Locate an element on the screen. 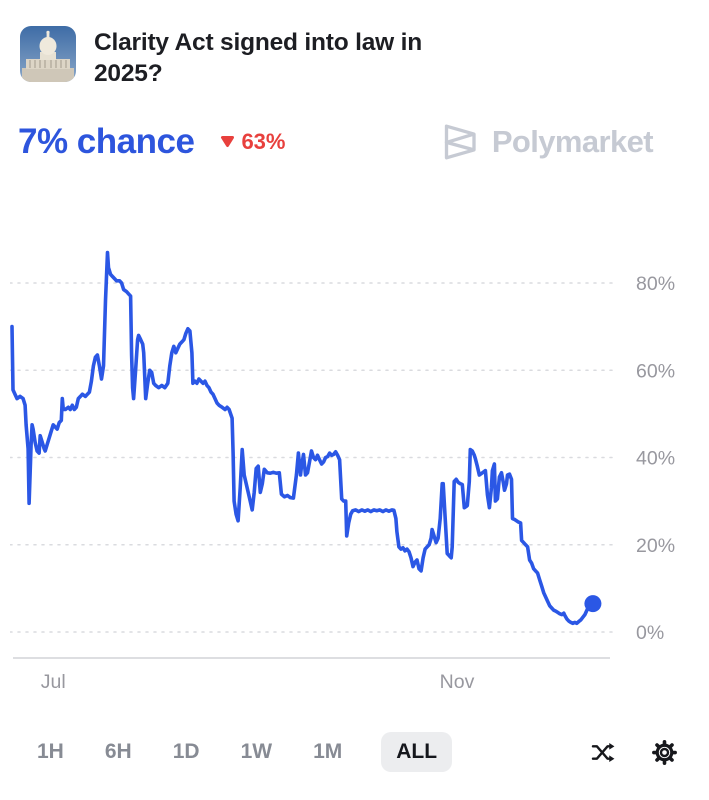  timeframe-1d-button: 1D is located at coordinates (186, 752).